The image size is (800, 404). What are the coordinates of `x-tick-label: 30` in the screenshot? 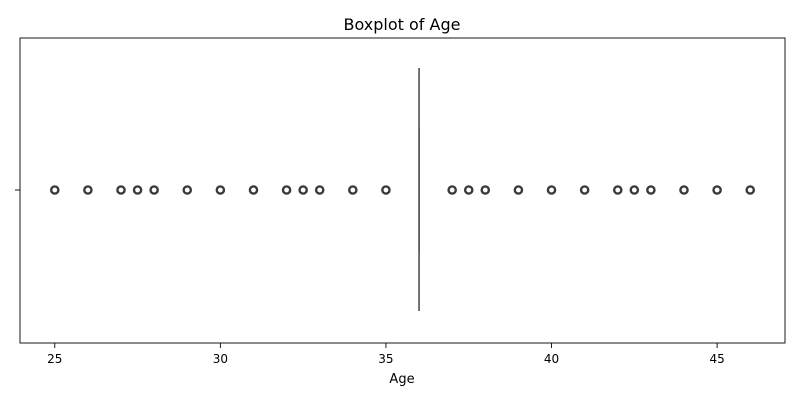 It's located at (220, 359).